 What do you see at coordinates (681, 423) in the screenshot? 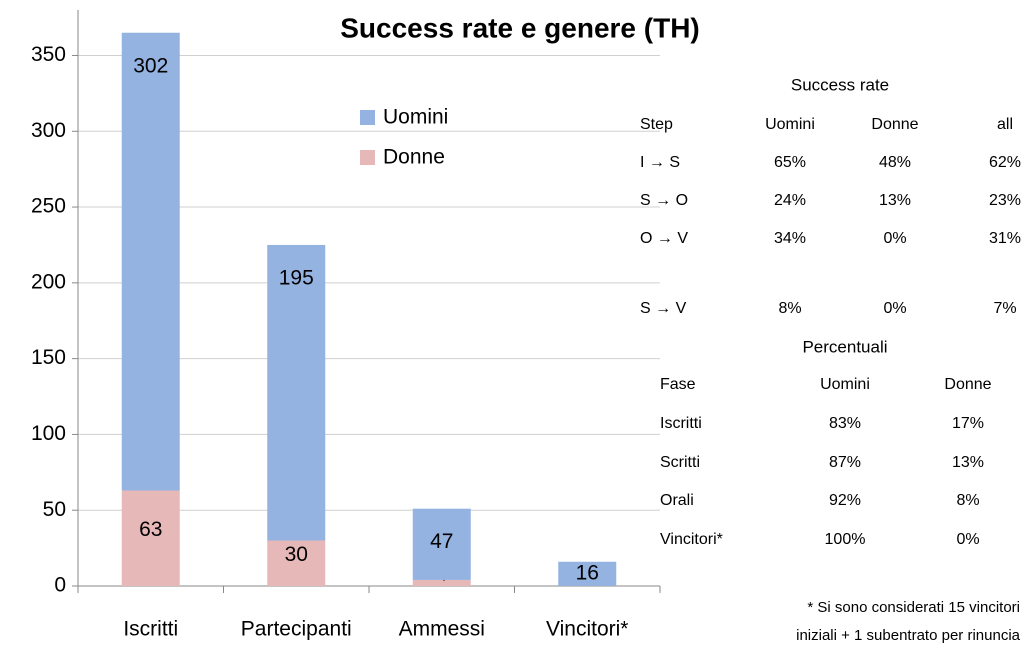
I see `table-cell: Iscritti` at bounding box center [681, 423].